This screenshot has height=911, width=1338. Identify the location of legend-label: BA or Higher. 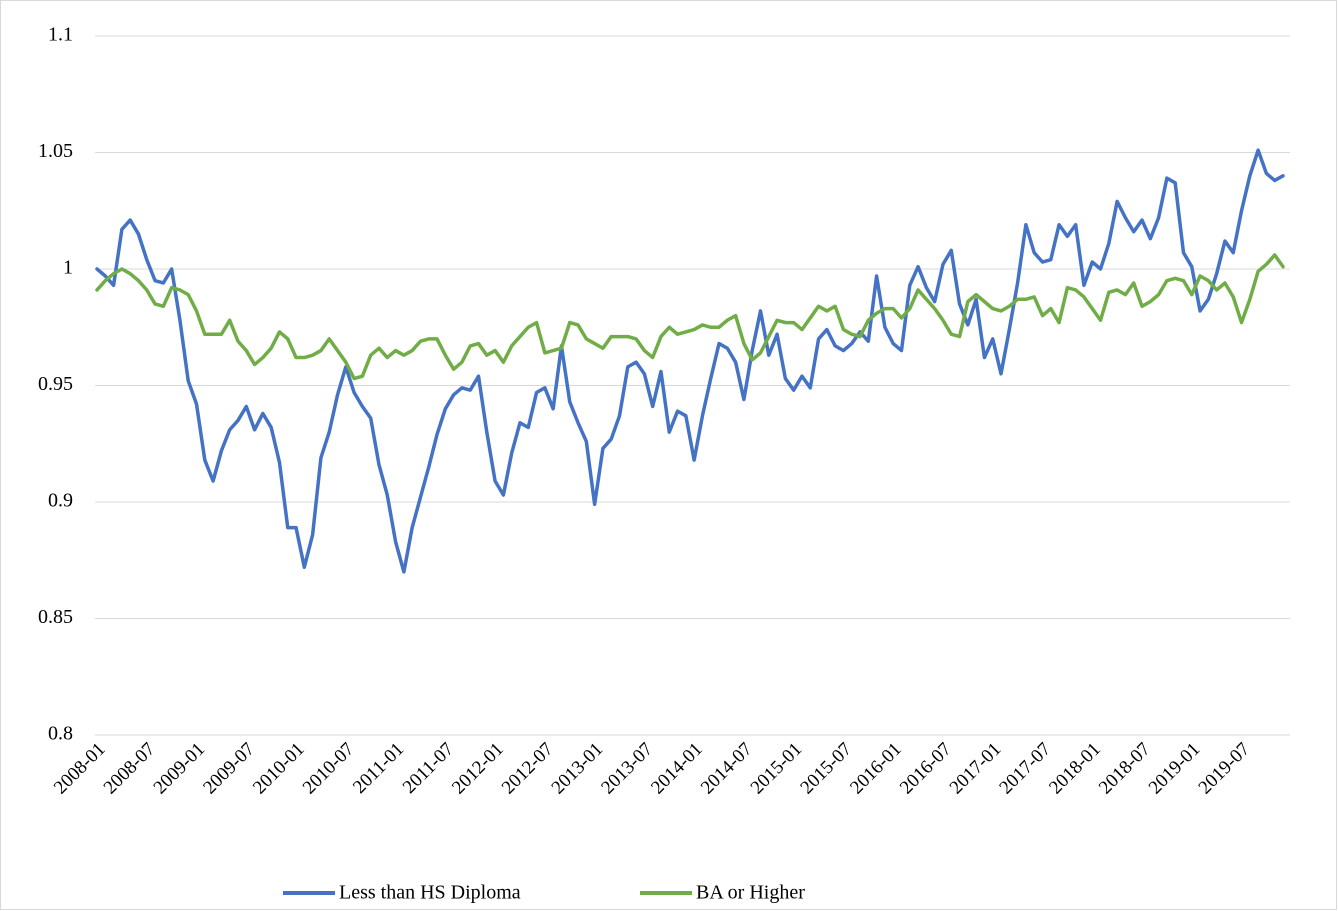
(750, 893).